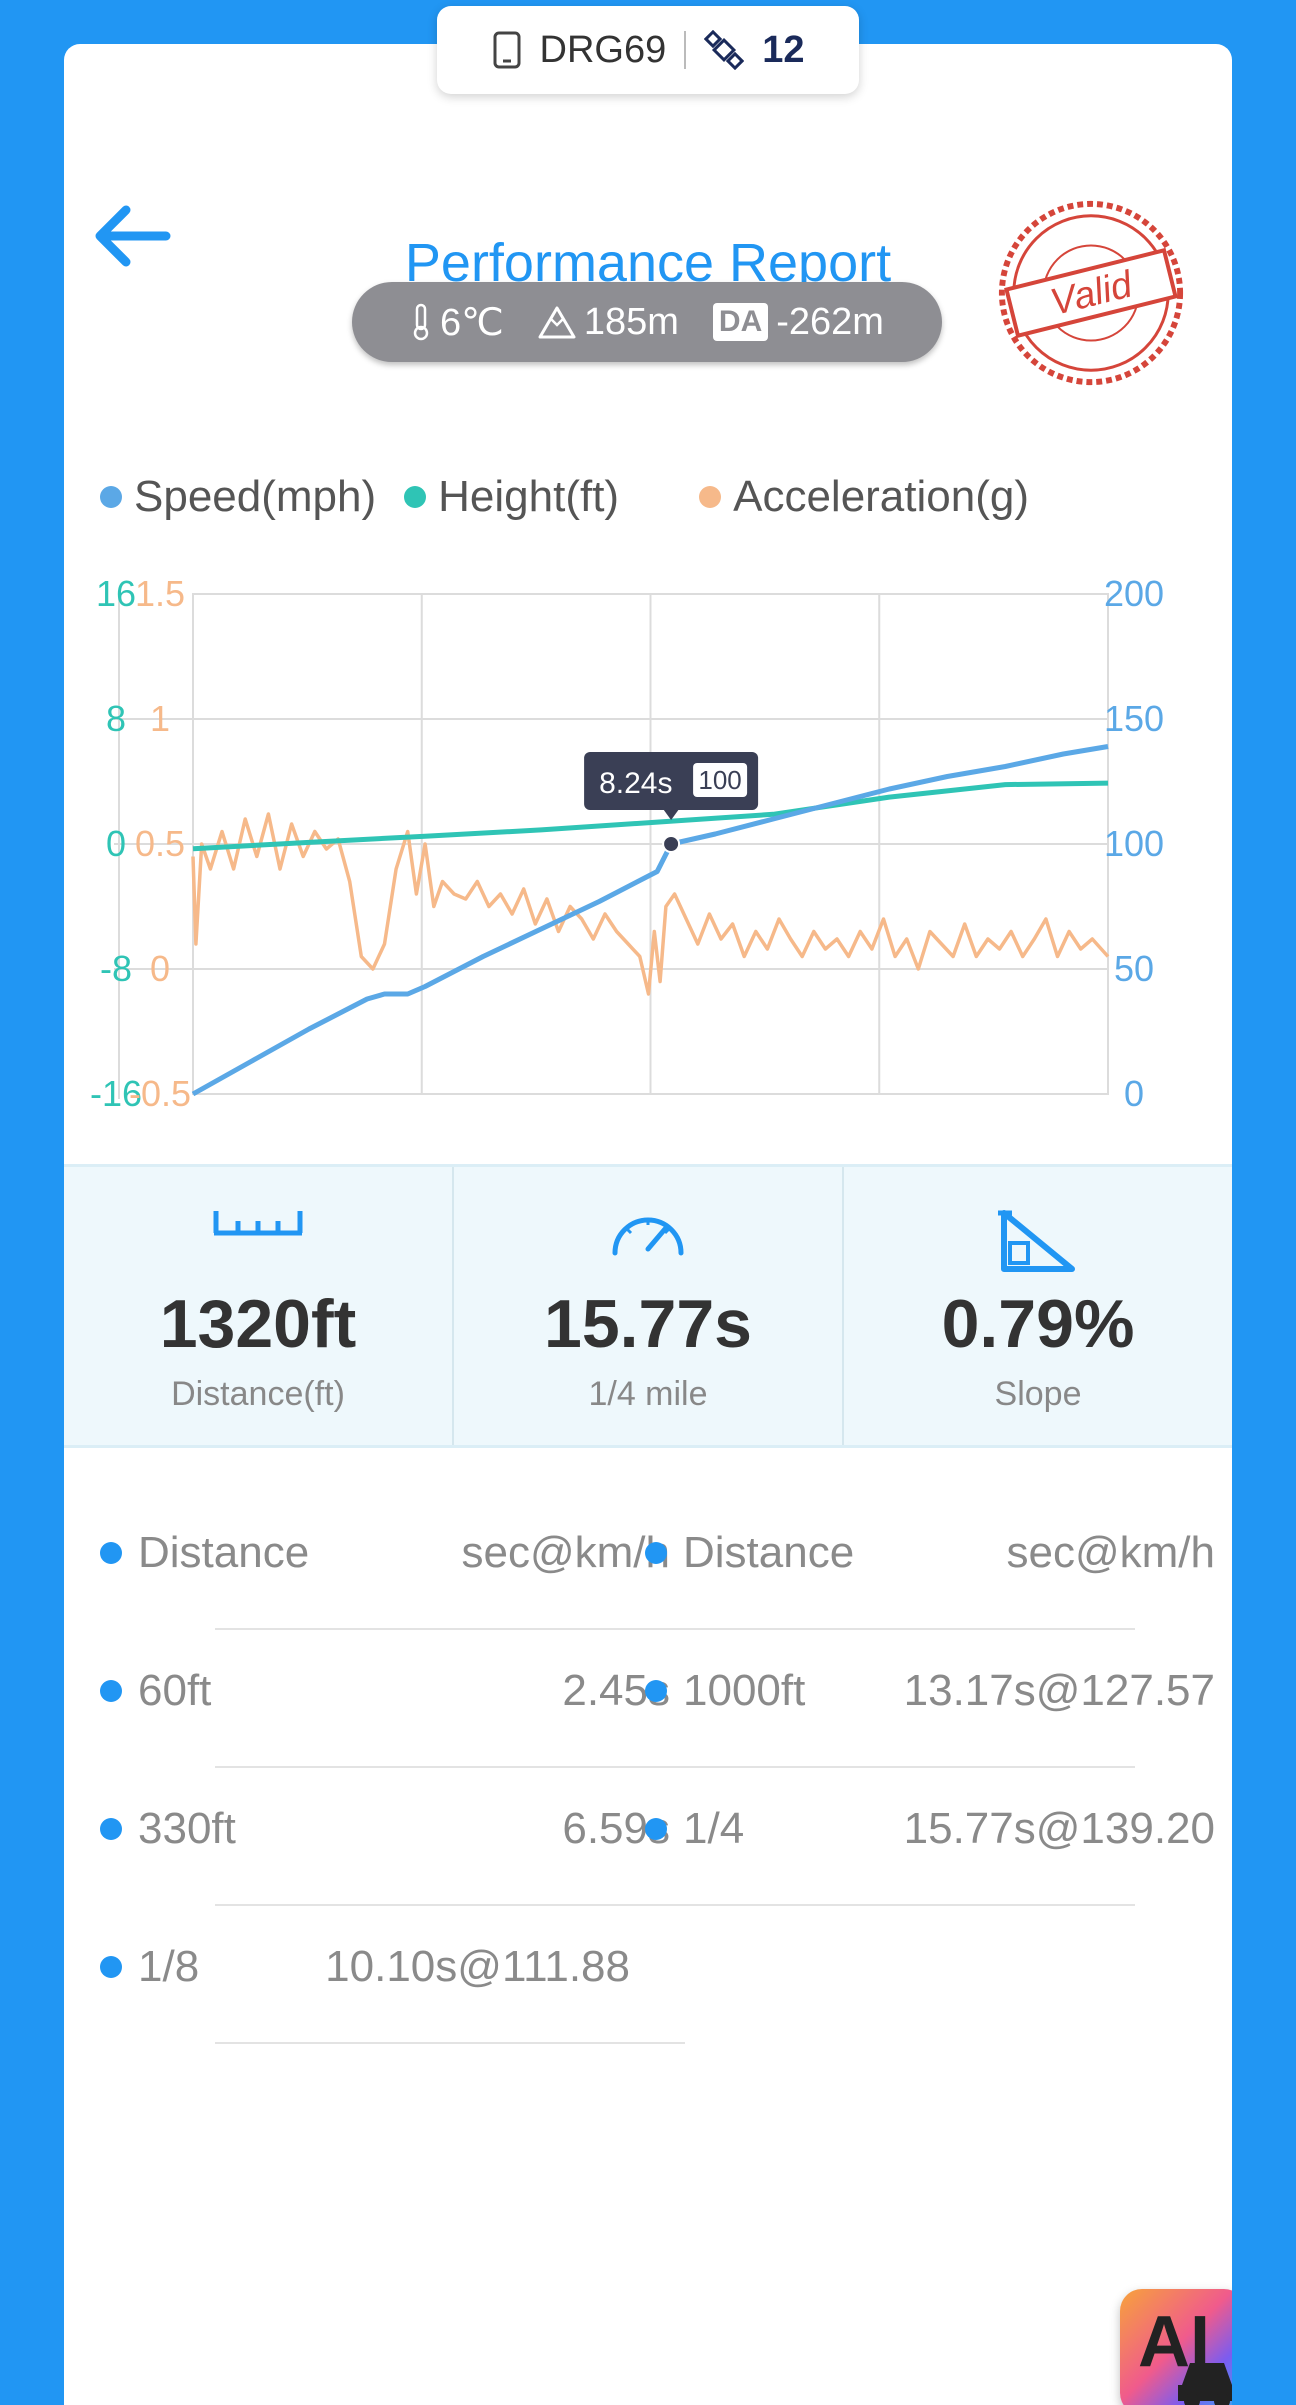 This screenshot has width=1296, height=2405. Describe the element at coordinates (187, 1828) in the screenshot. I see `split-distance: 330ft` at that location.